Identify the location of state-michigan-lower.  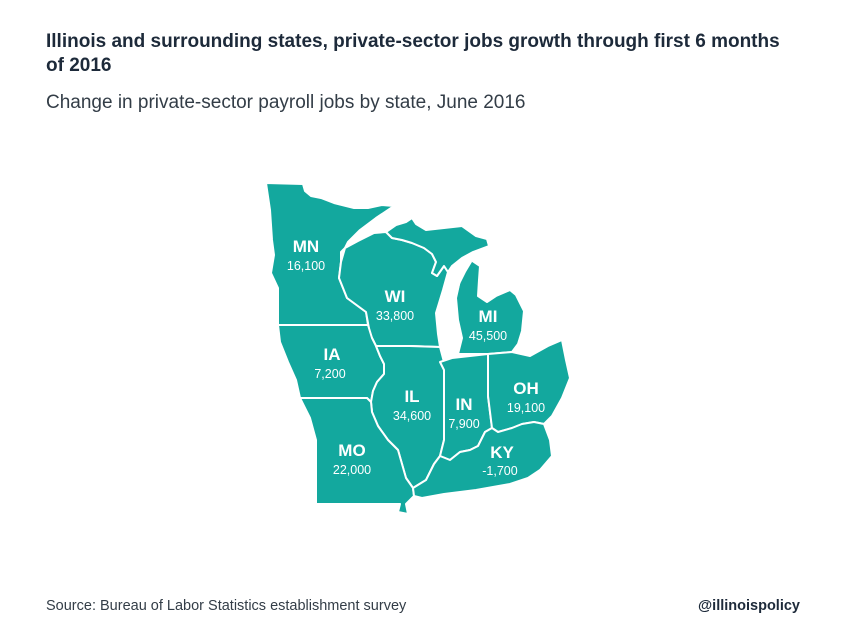
(490, 306).